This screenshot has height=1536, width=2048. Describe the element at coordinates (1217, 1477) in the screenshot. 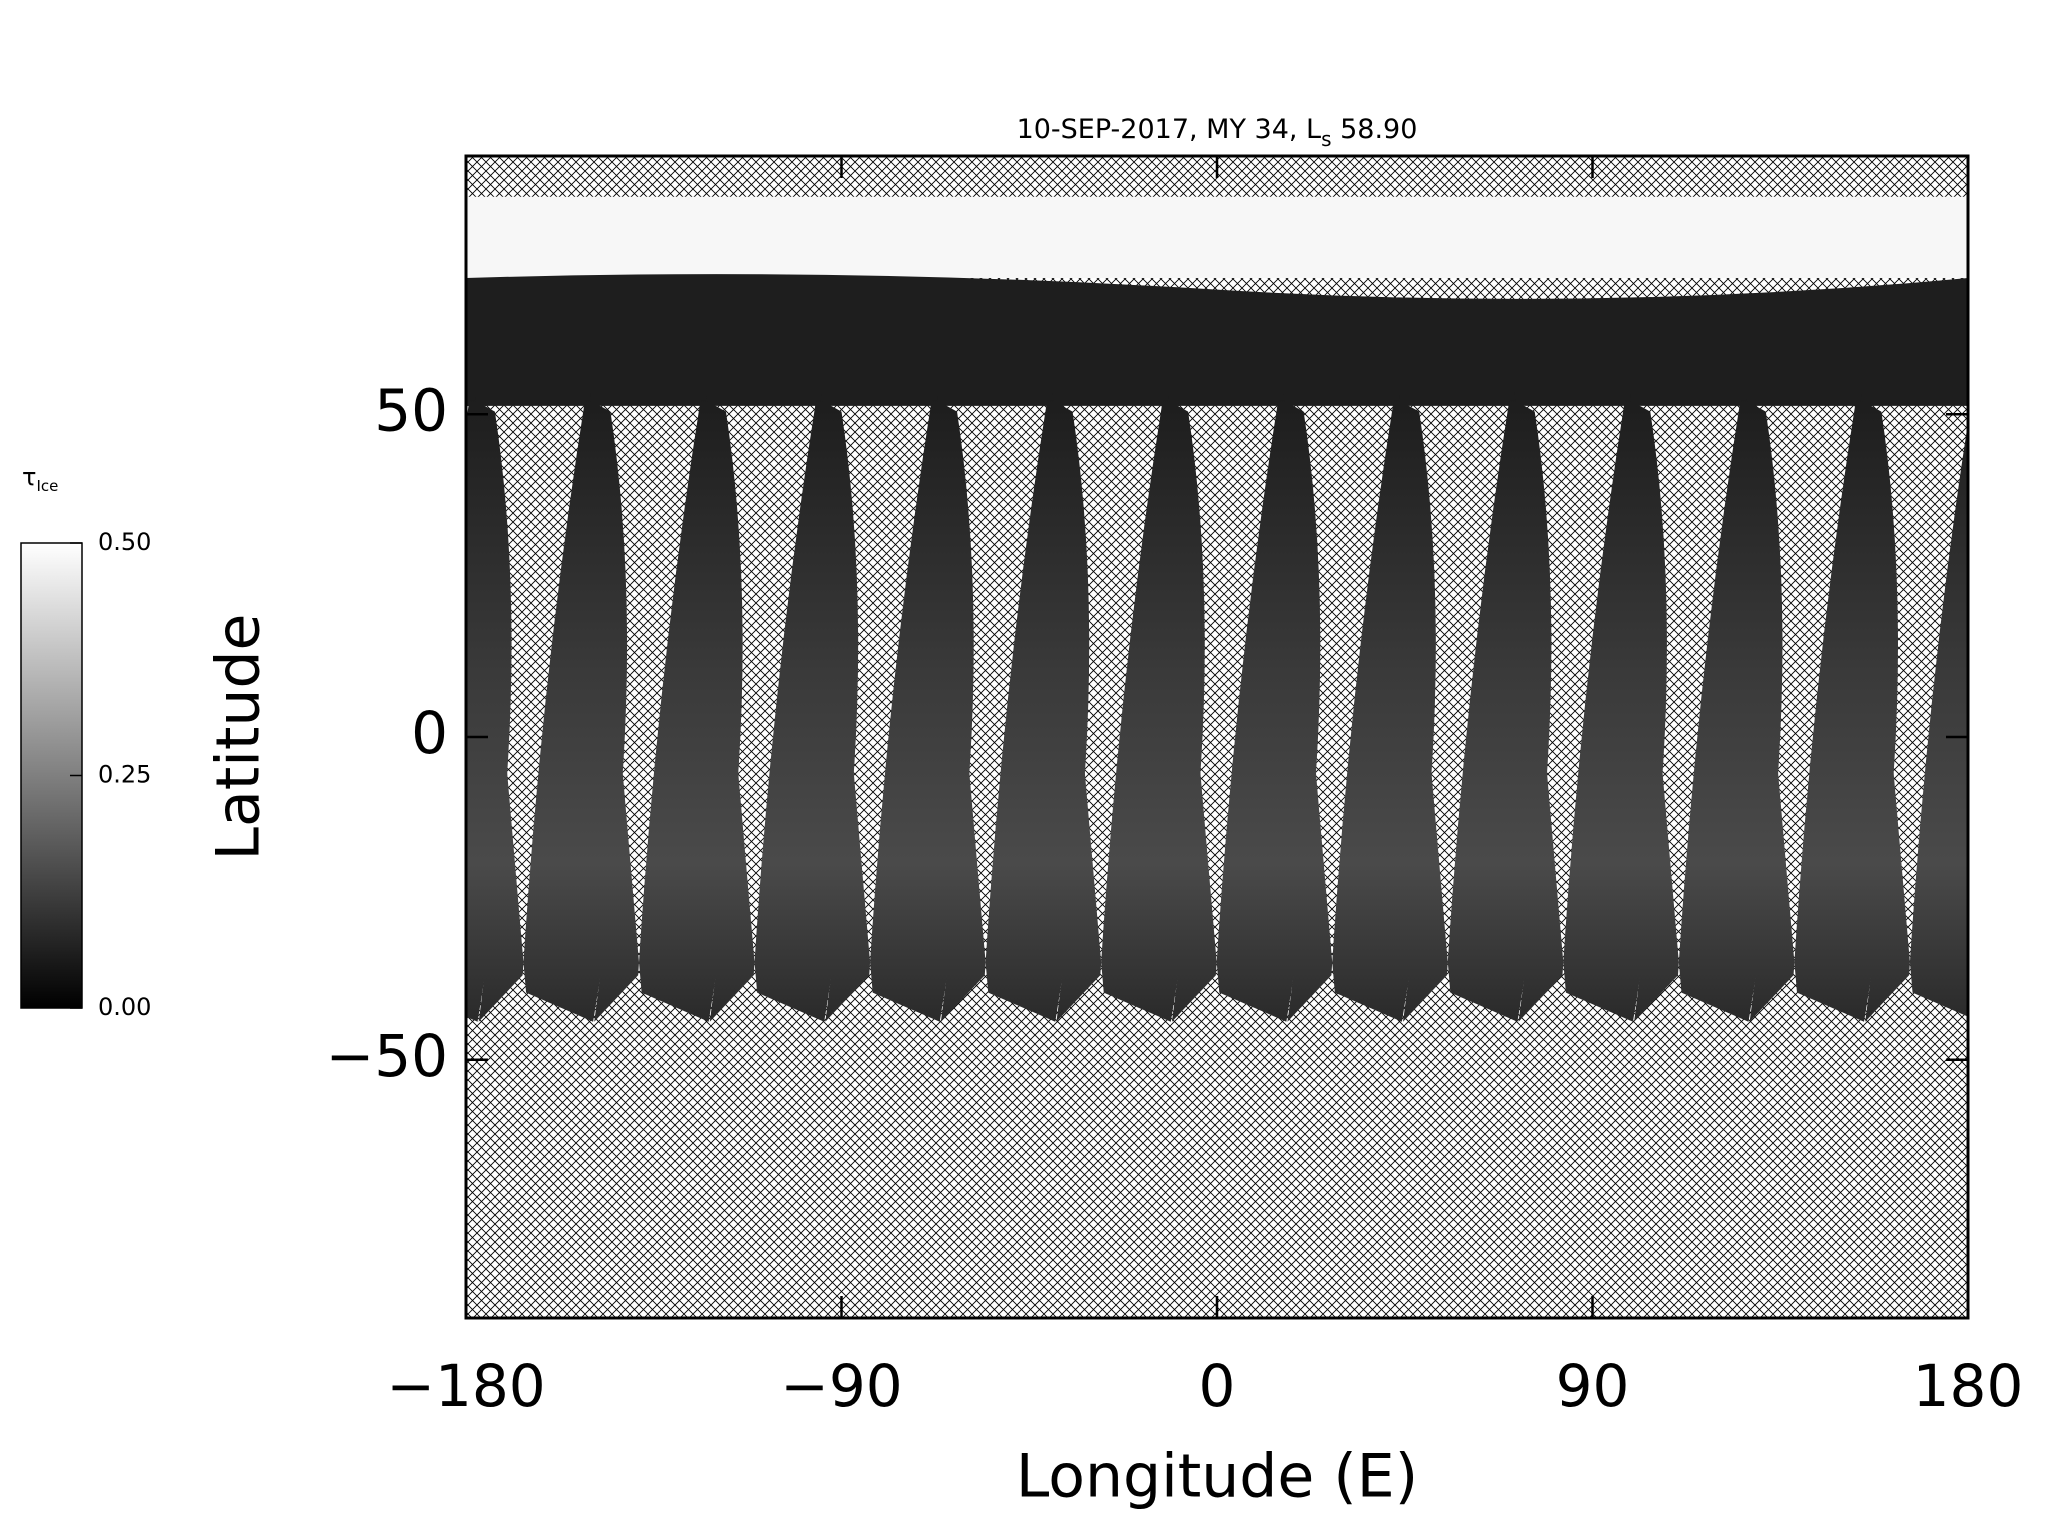

I see `x-axis-label: Longitude (E)` at that location.